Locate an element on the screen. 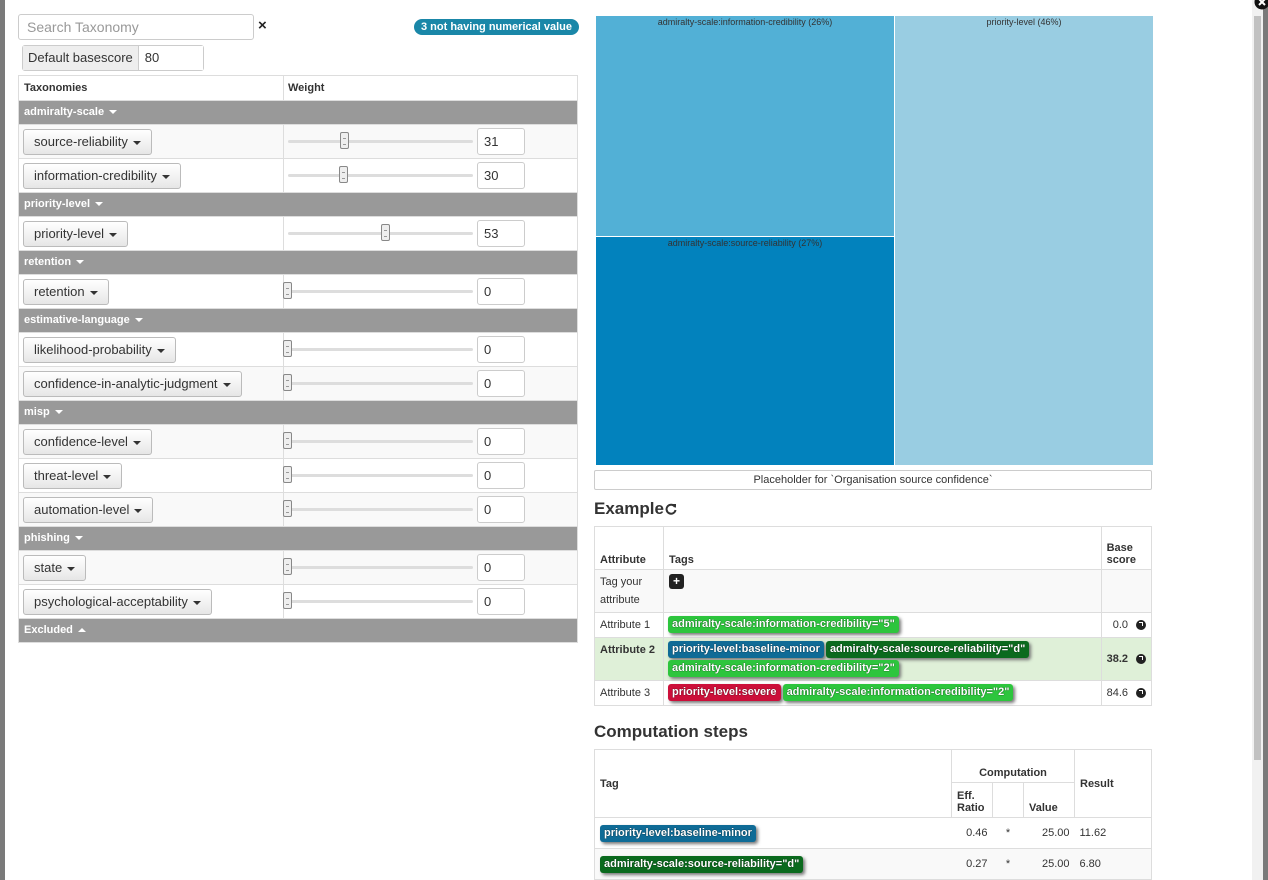 This screenshot has width=1268, height=880. taxonomy-row: information-credibility 30 is located at coordinates (298, 176).